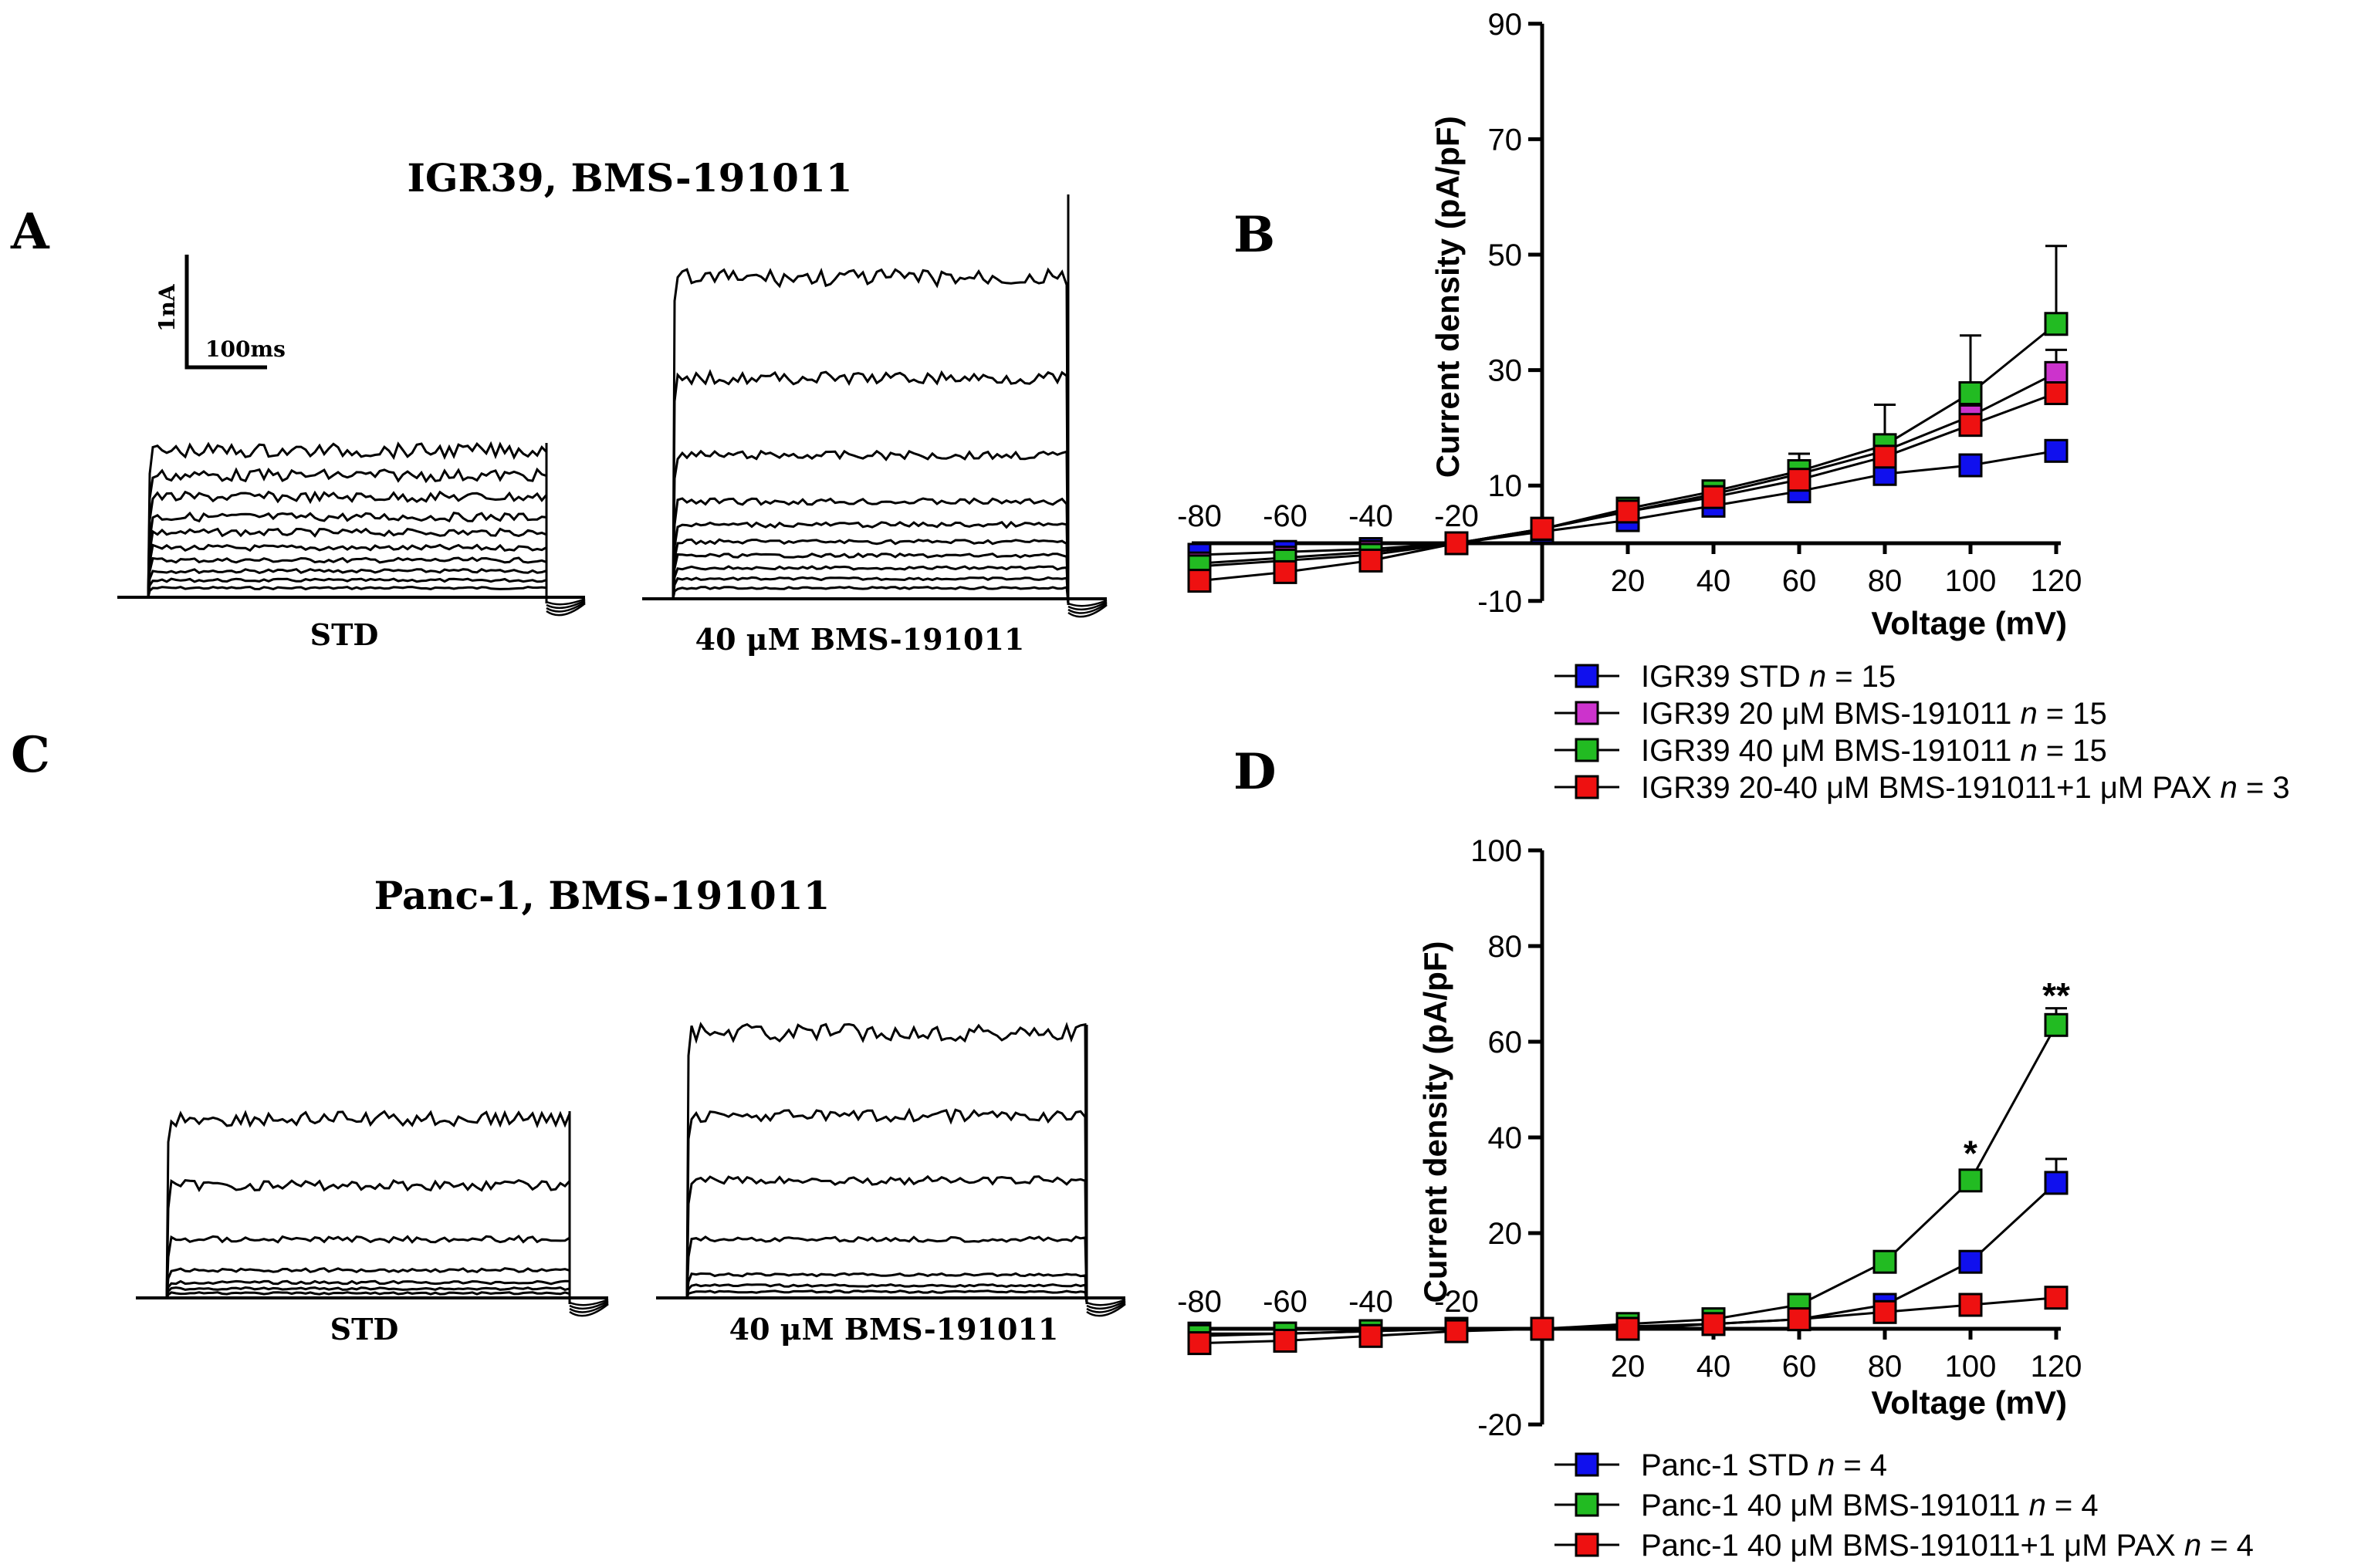 Image resolution: width=2368 pixels, height=1568 pixels. Describe the element at coordinates (1199, 1302) in the screenshot. I see `x-tick-label: -80` at that location.